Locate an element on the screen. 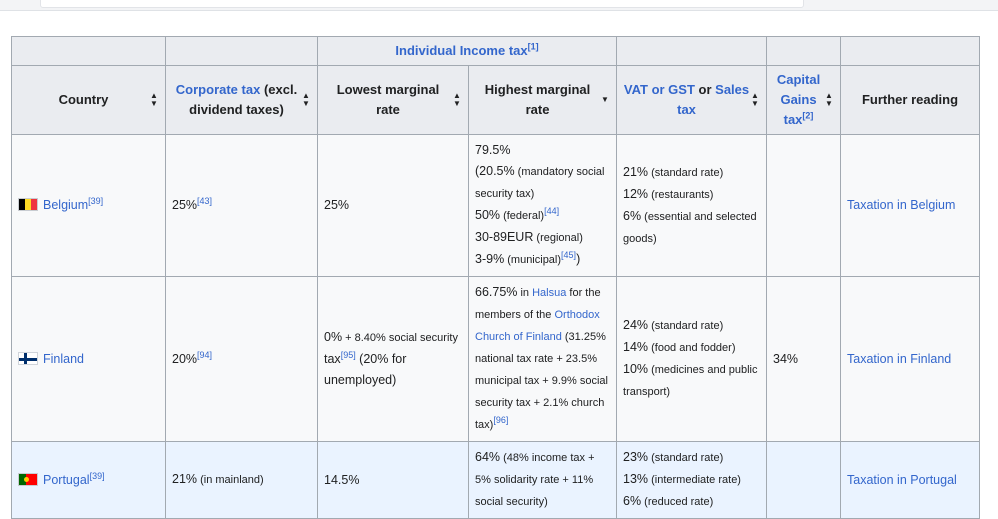  col-header-country: Country ▲ ▼ is located at coordinates (88, 100).